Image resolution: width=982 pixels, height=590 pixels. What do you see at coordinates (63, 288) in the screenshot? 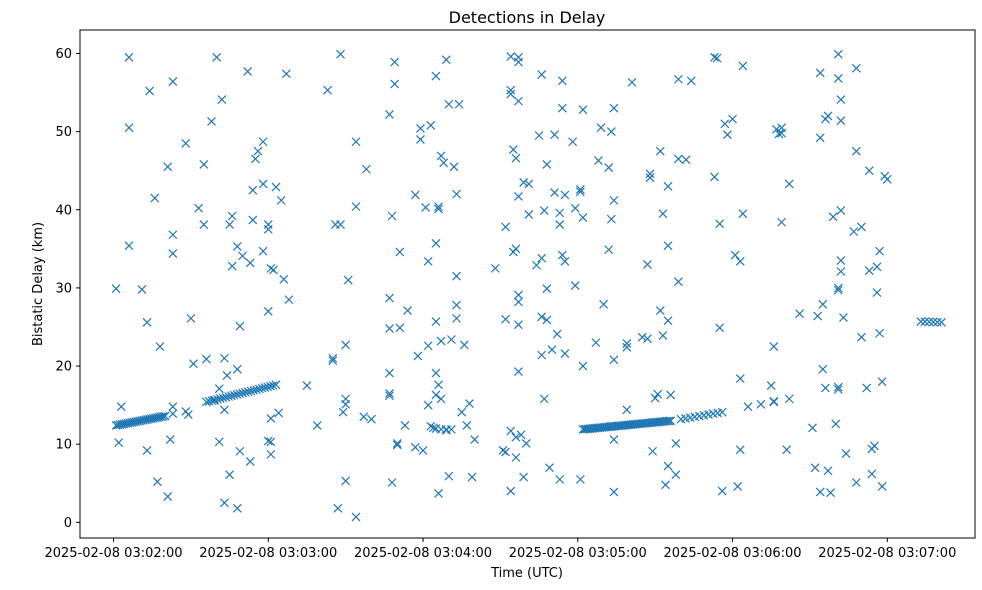
I see `y-tick-label: 30` at bounding box center [63, 288].